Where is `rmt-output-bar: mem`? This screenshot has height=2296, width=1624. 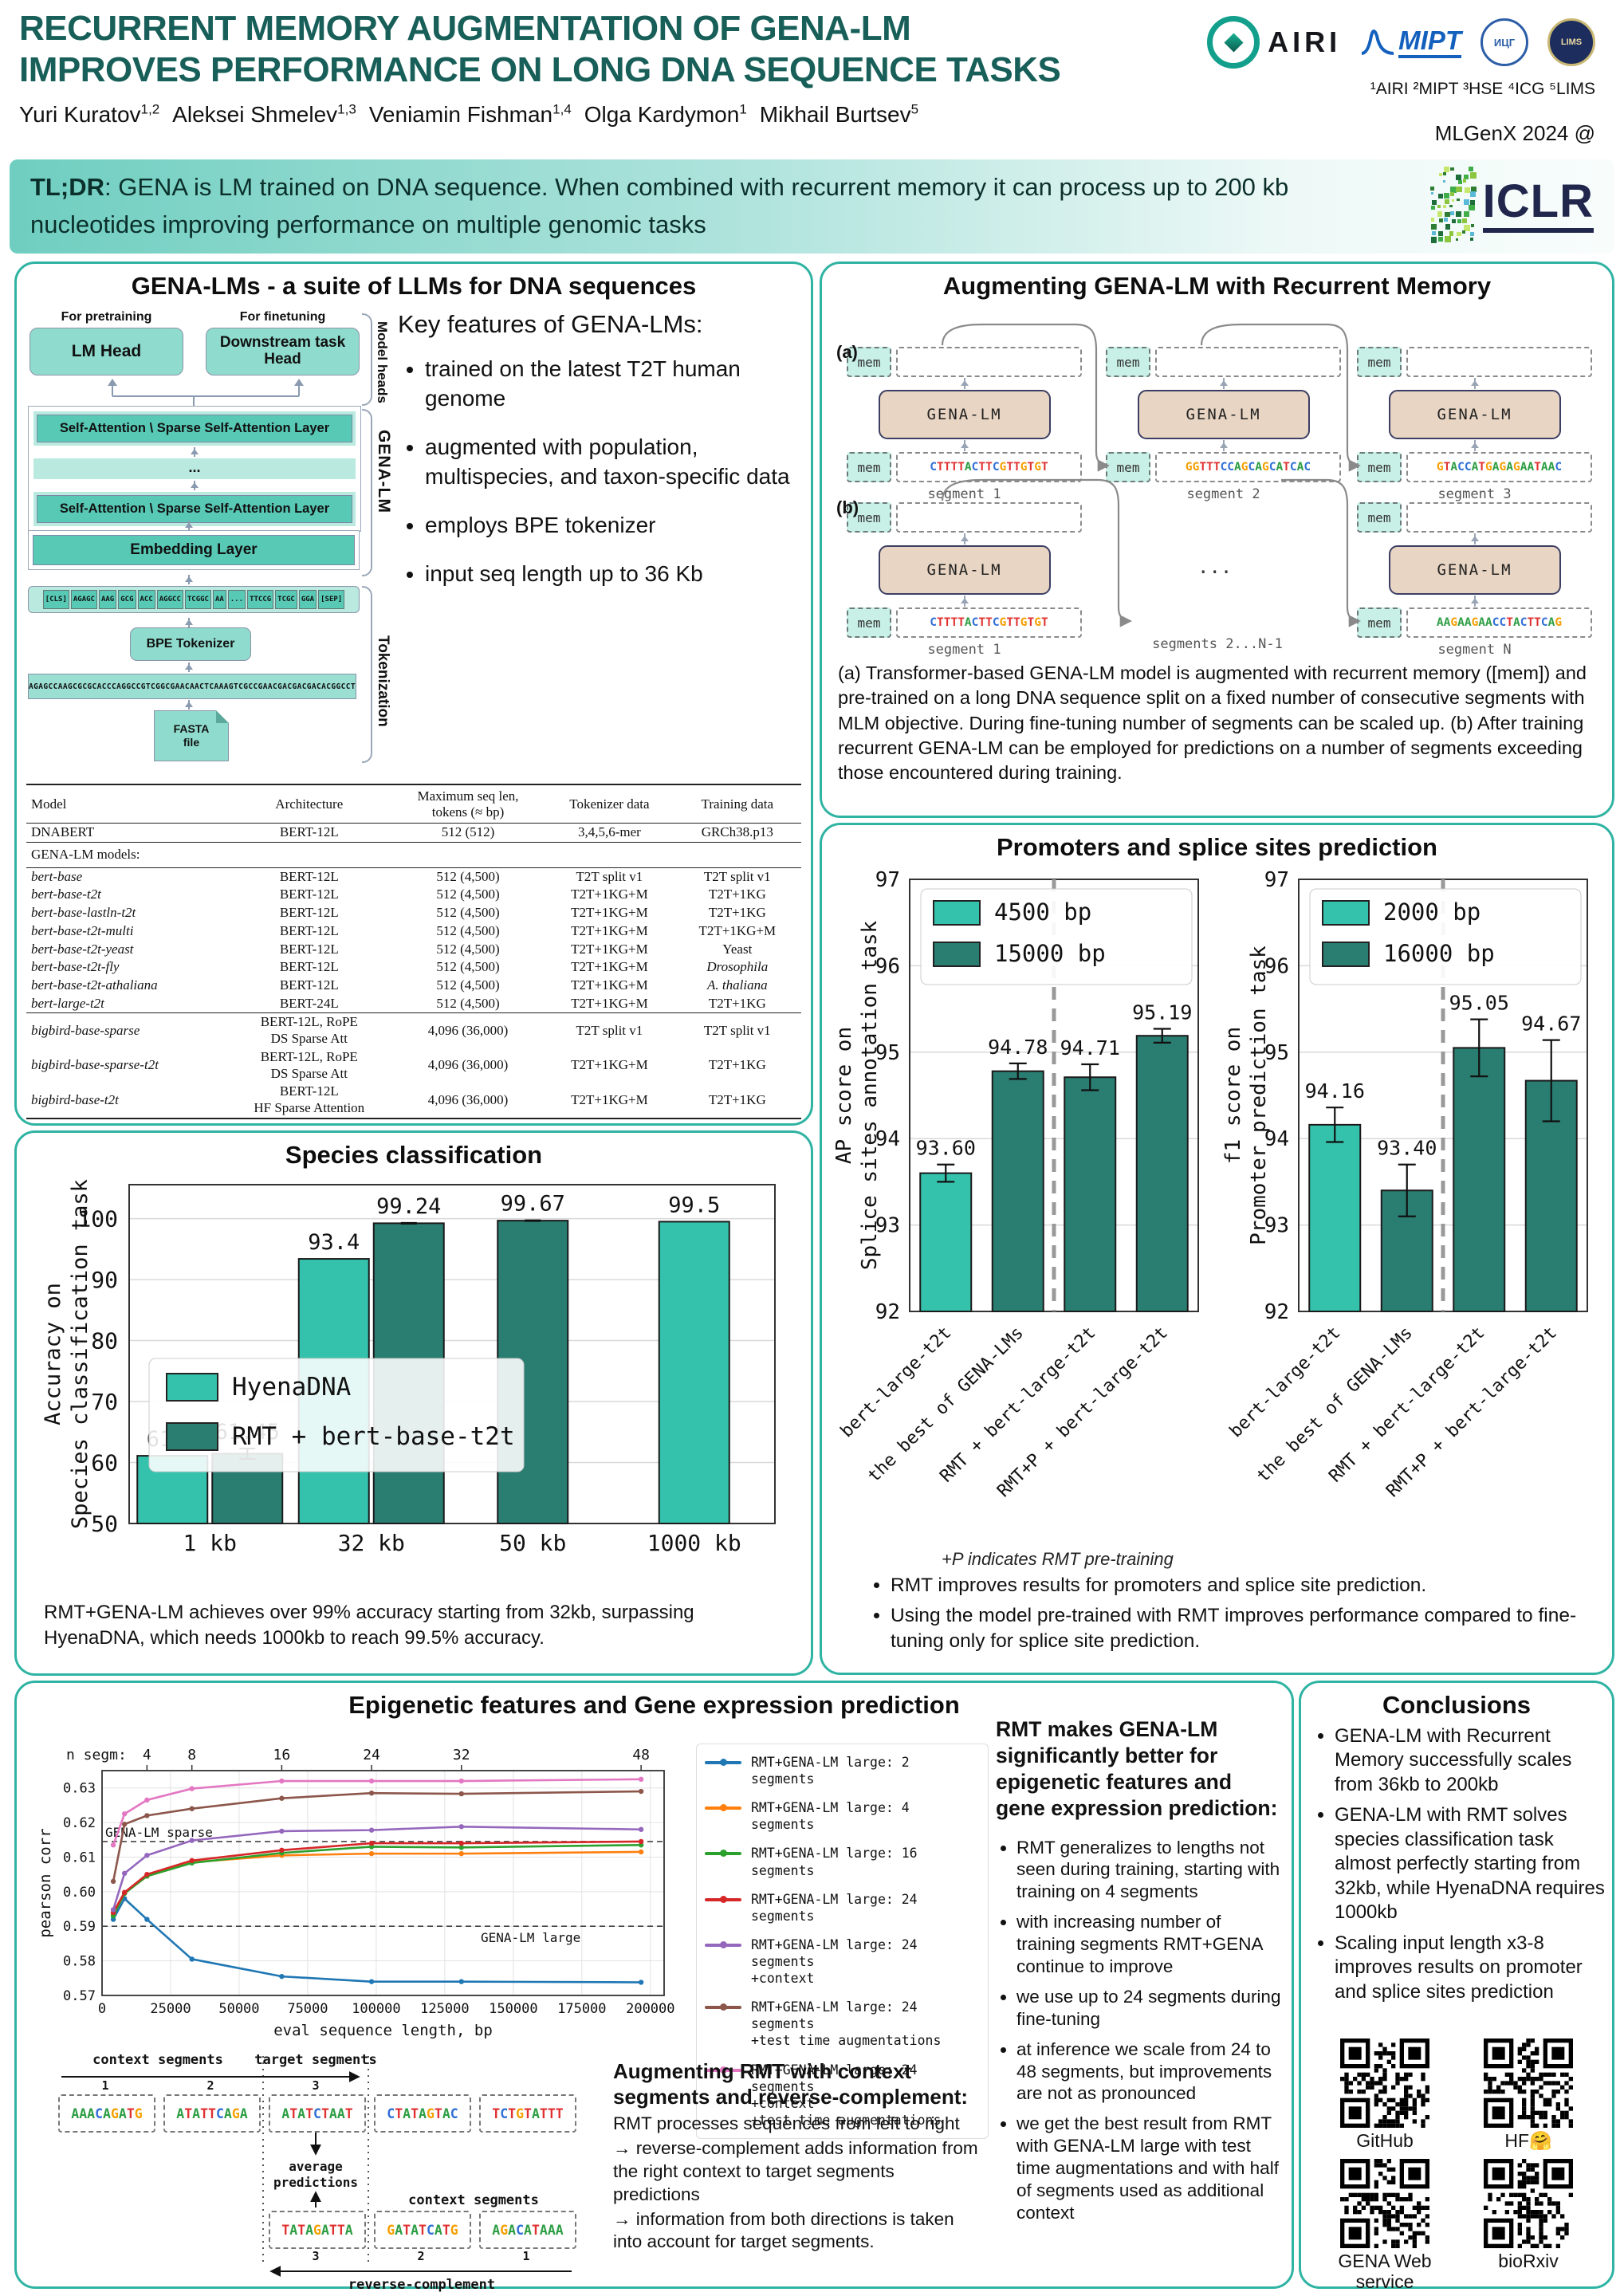
rmt-output-bar: mem is located at coordinates (965, 517).